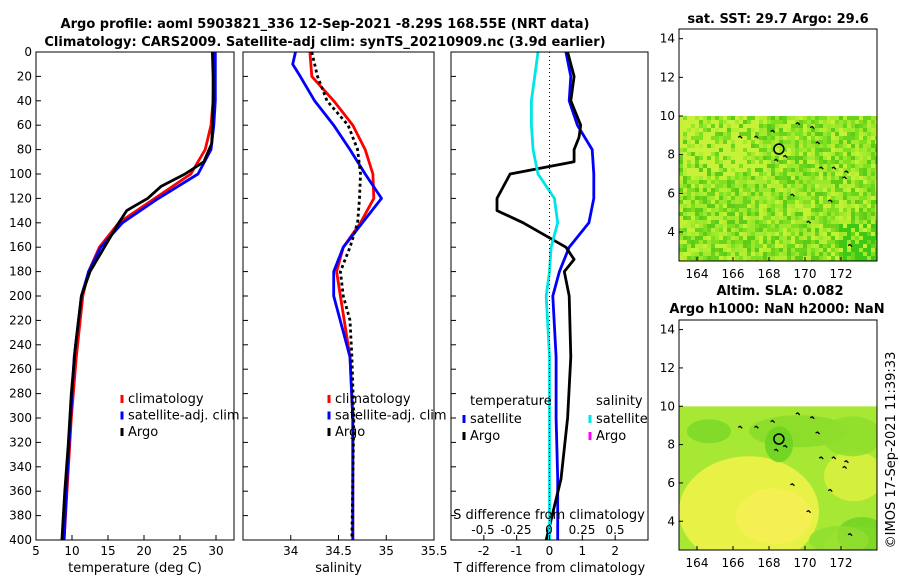 This screenshot has height=580, width=900. Describe the element at coordinates (386, 551) in the screenshot. I see `x-tick-label: 35` at that location.